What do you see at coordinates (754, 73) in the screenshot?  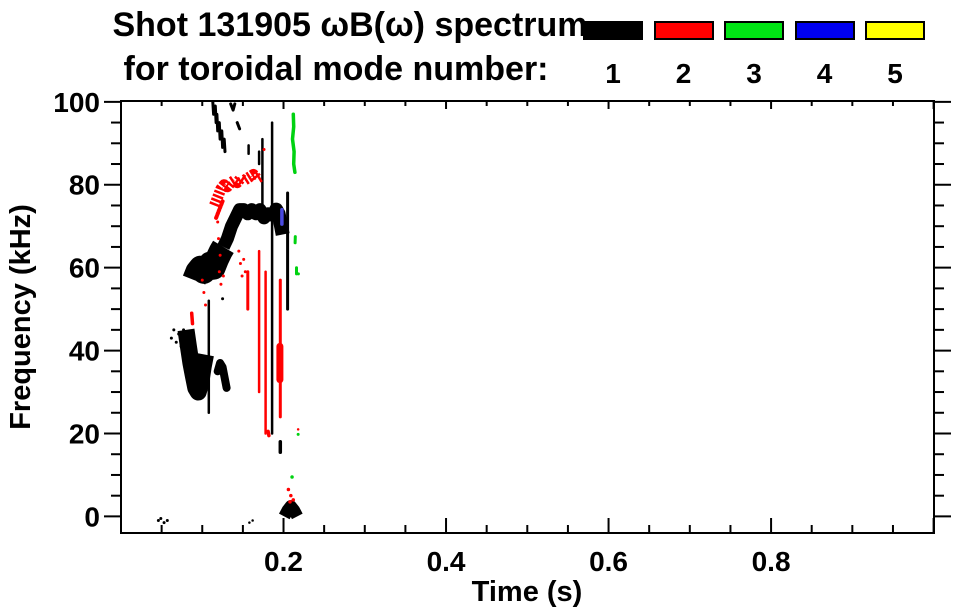 I see `legend-label-mode-3: 3` at bounding box center [754, 73].